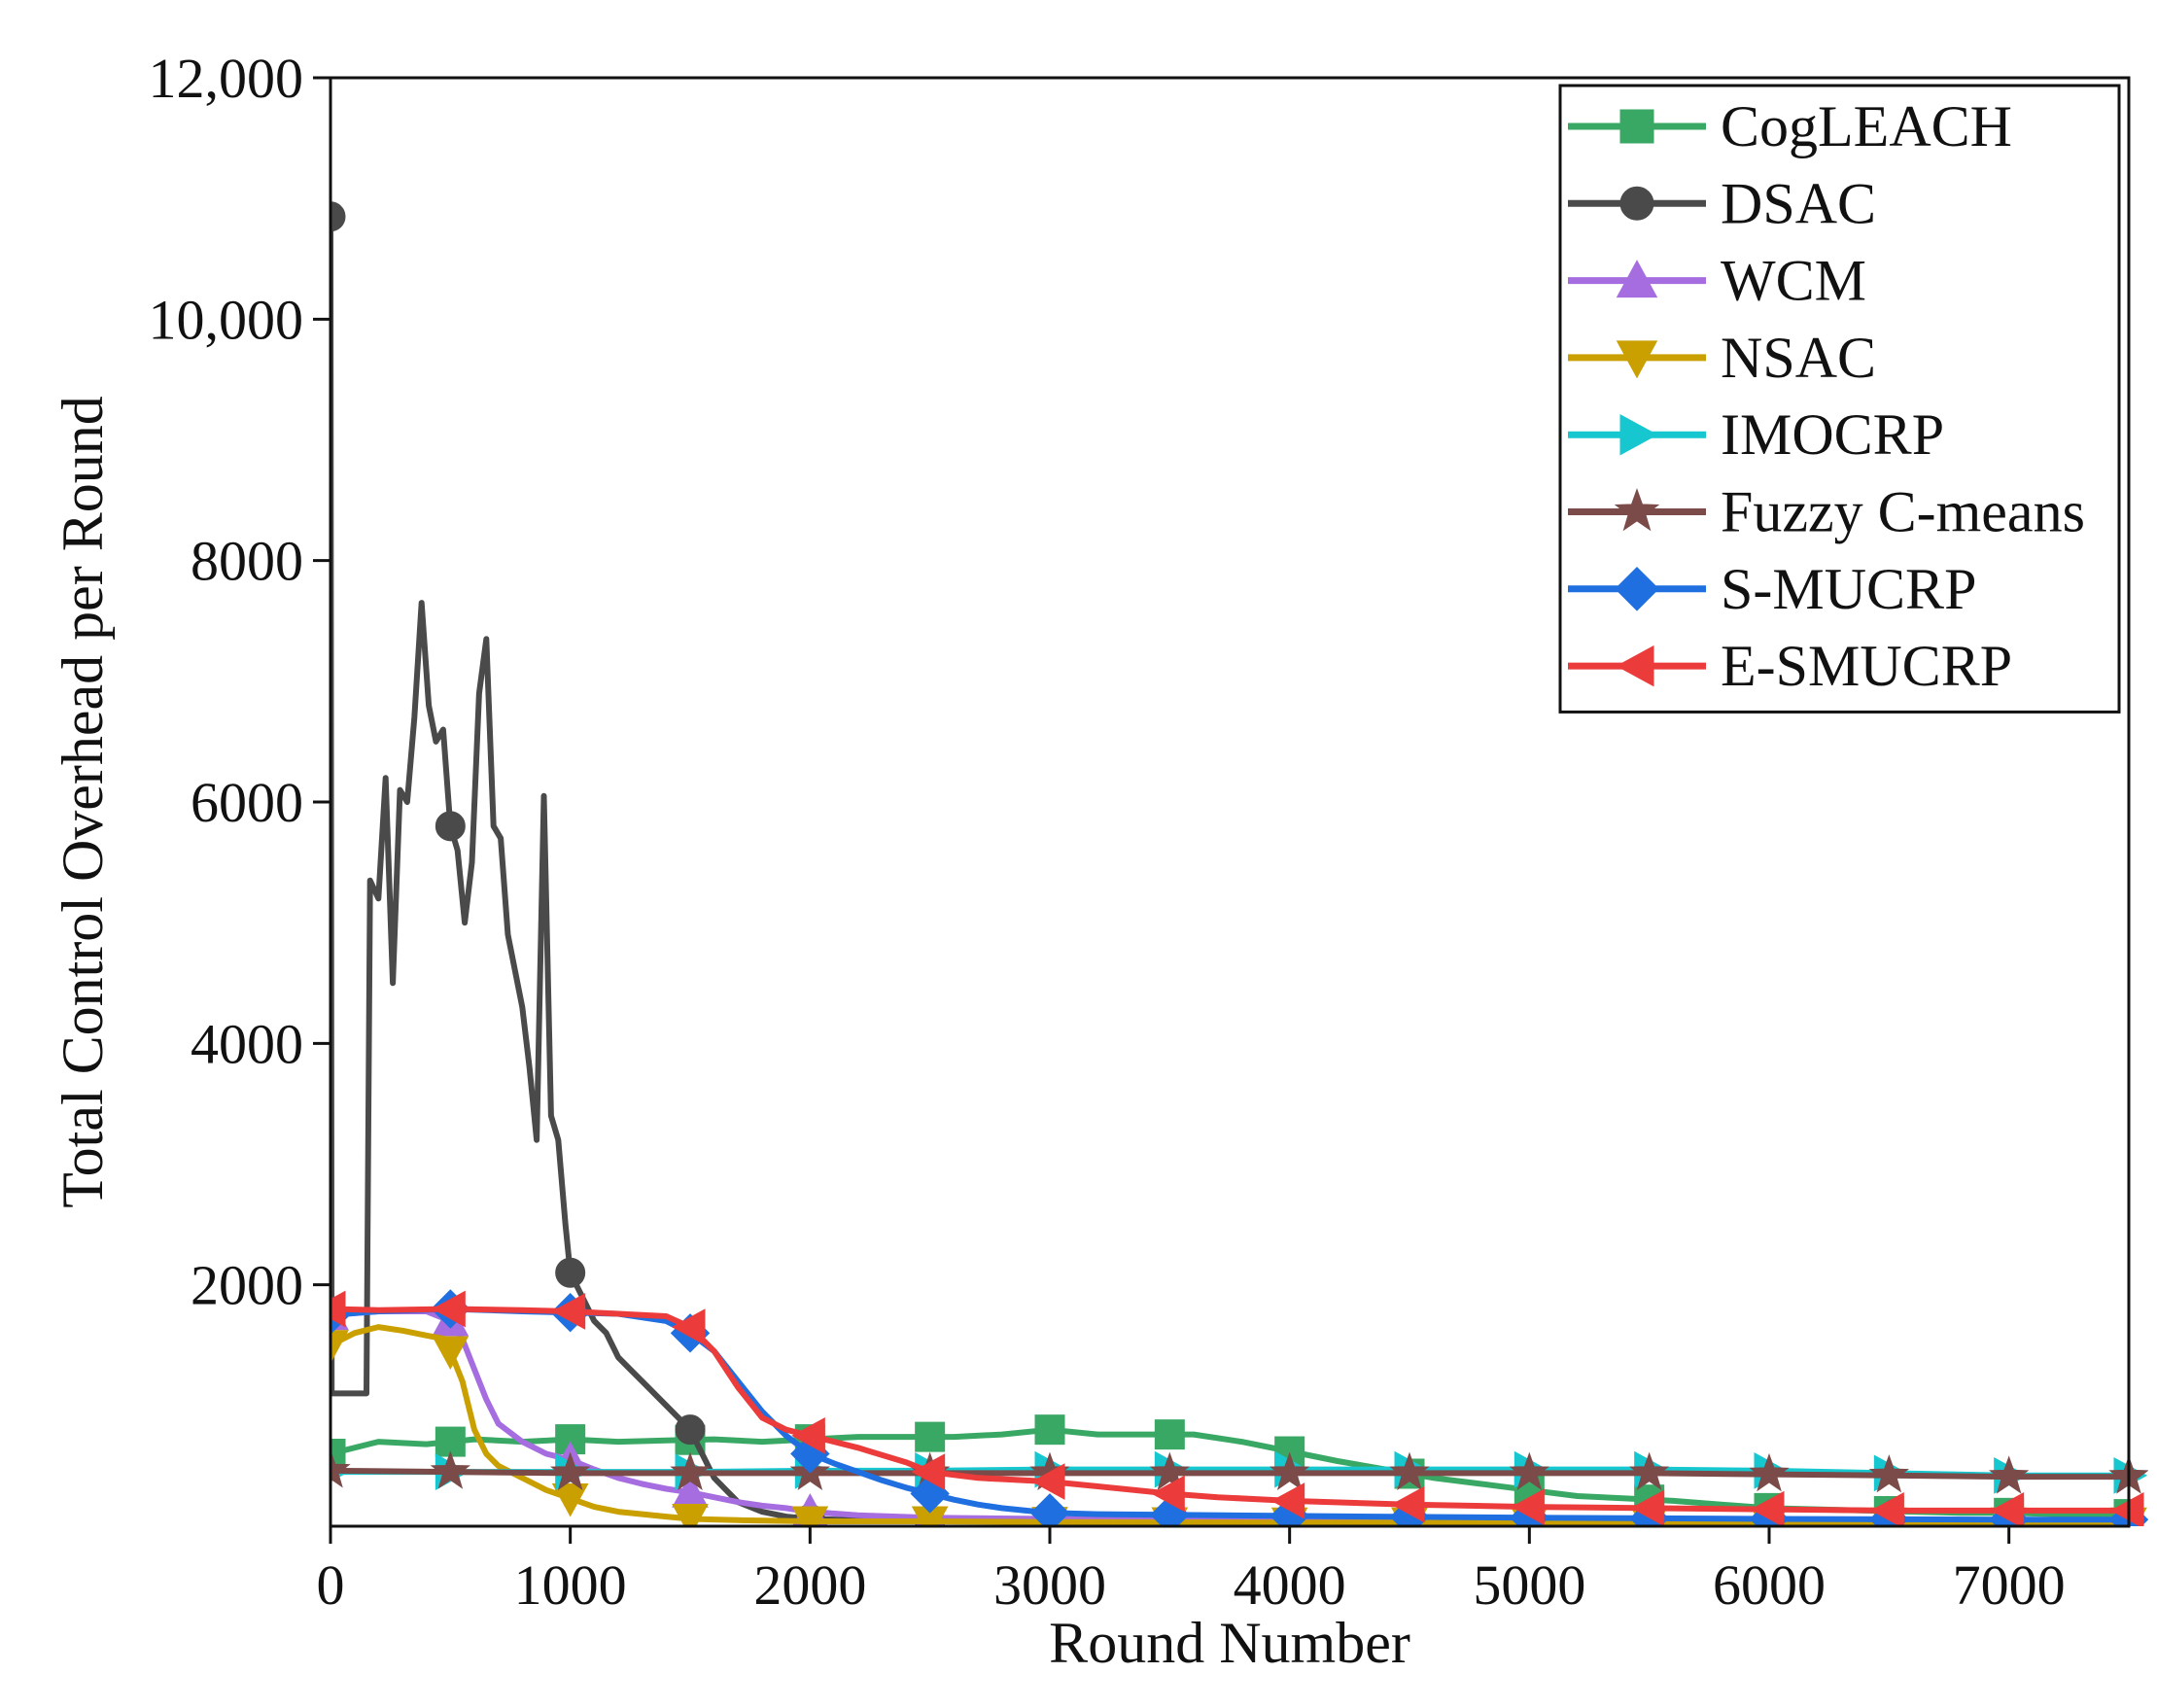  Describe the element at coordinates (331, 1585) in the screenshot. I see `x-tick-label: 0` at that location.